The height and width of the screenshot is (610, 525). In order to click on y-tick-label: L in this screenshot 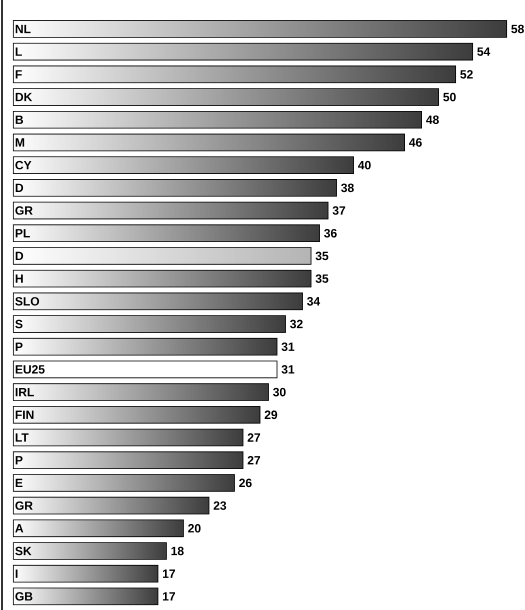, I will do `click(19, 52)`.